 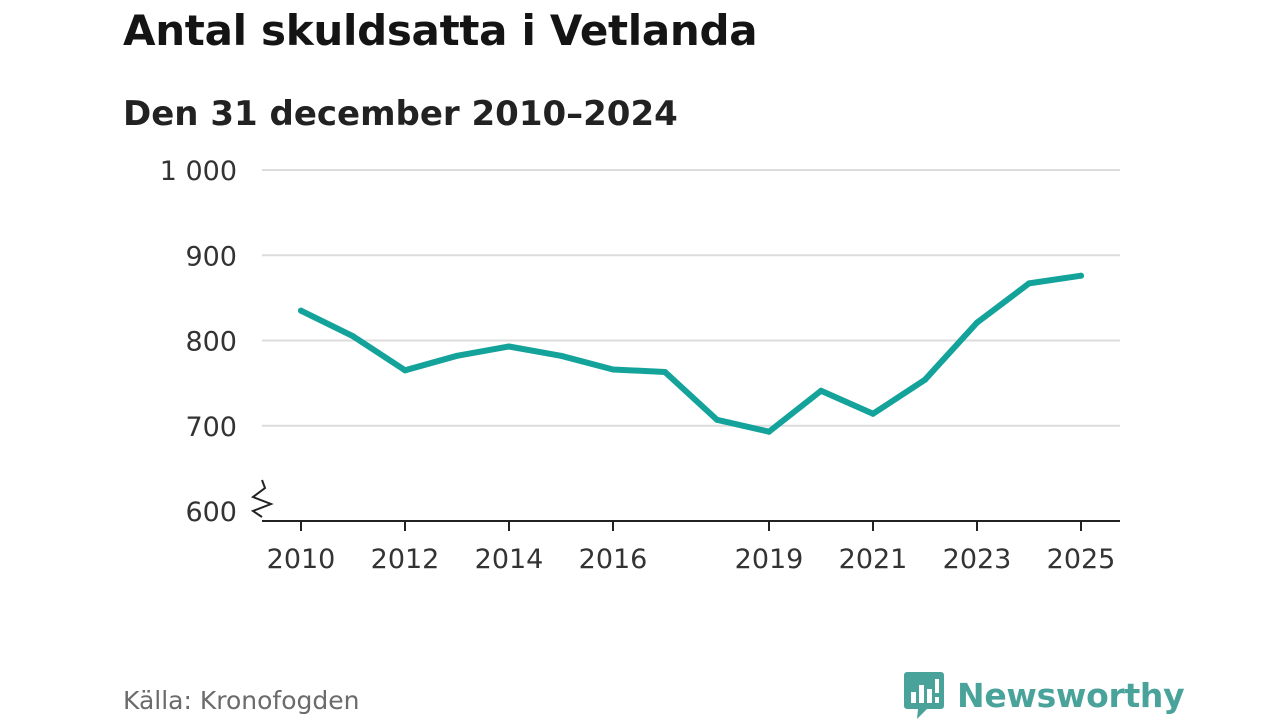 What do you see at coordinates (873, 413) in the screenshot?
I see `data-point-2021` at bounding box center [873, 413].